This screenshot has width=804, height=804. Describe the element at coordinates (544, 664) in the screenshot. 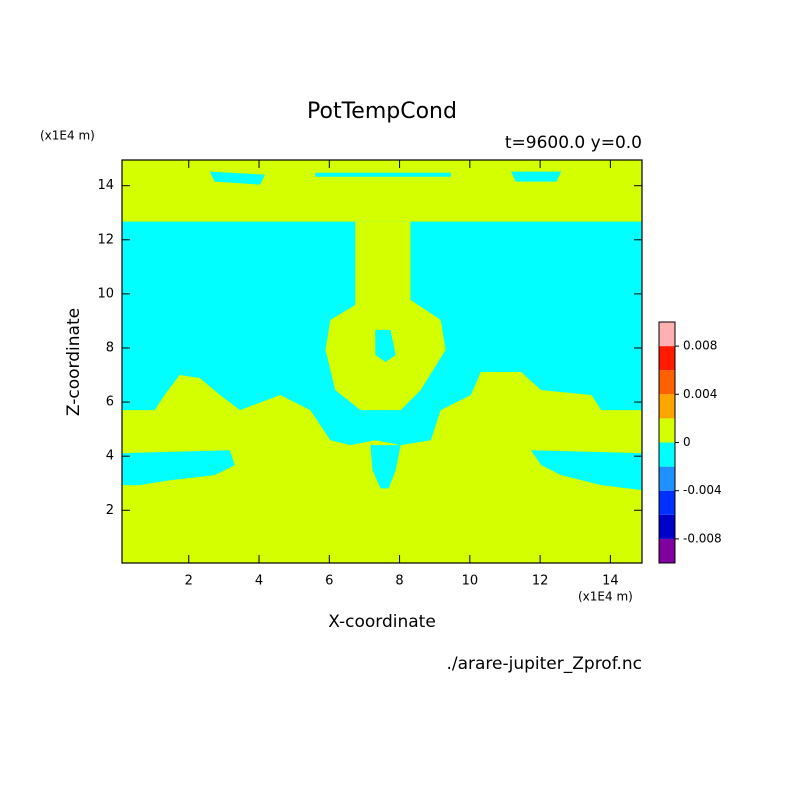

I see `source-file: ./arare-jupiter_Zprof.nc` at that location.